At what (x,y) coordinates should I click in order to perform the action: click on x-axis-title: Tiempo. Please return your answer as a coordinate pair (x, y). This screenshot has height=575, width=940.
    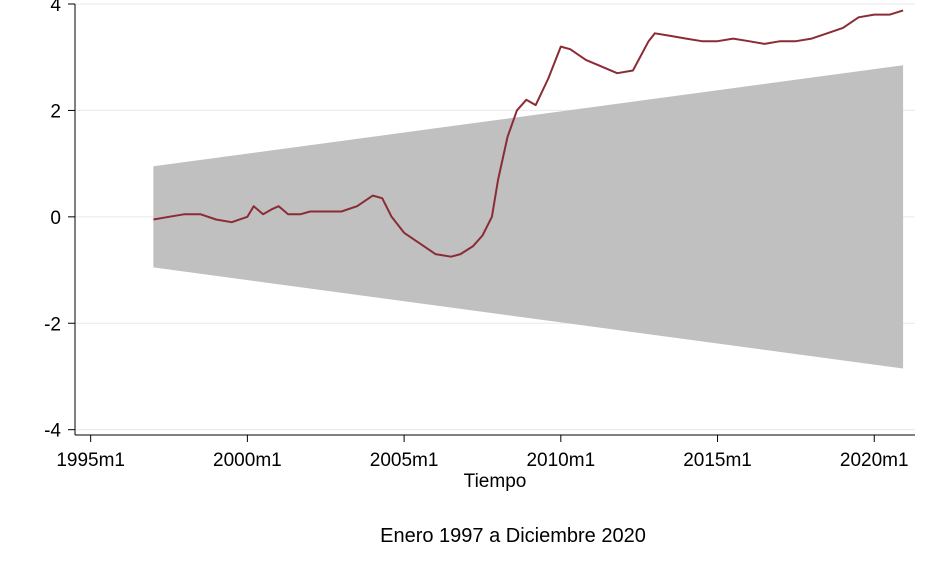
    Looking at the image, I should click on (495, 481).